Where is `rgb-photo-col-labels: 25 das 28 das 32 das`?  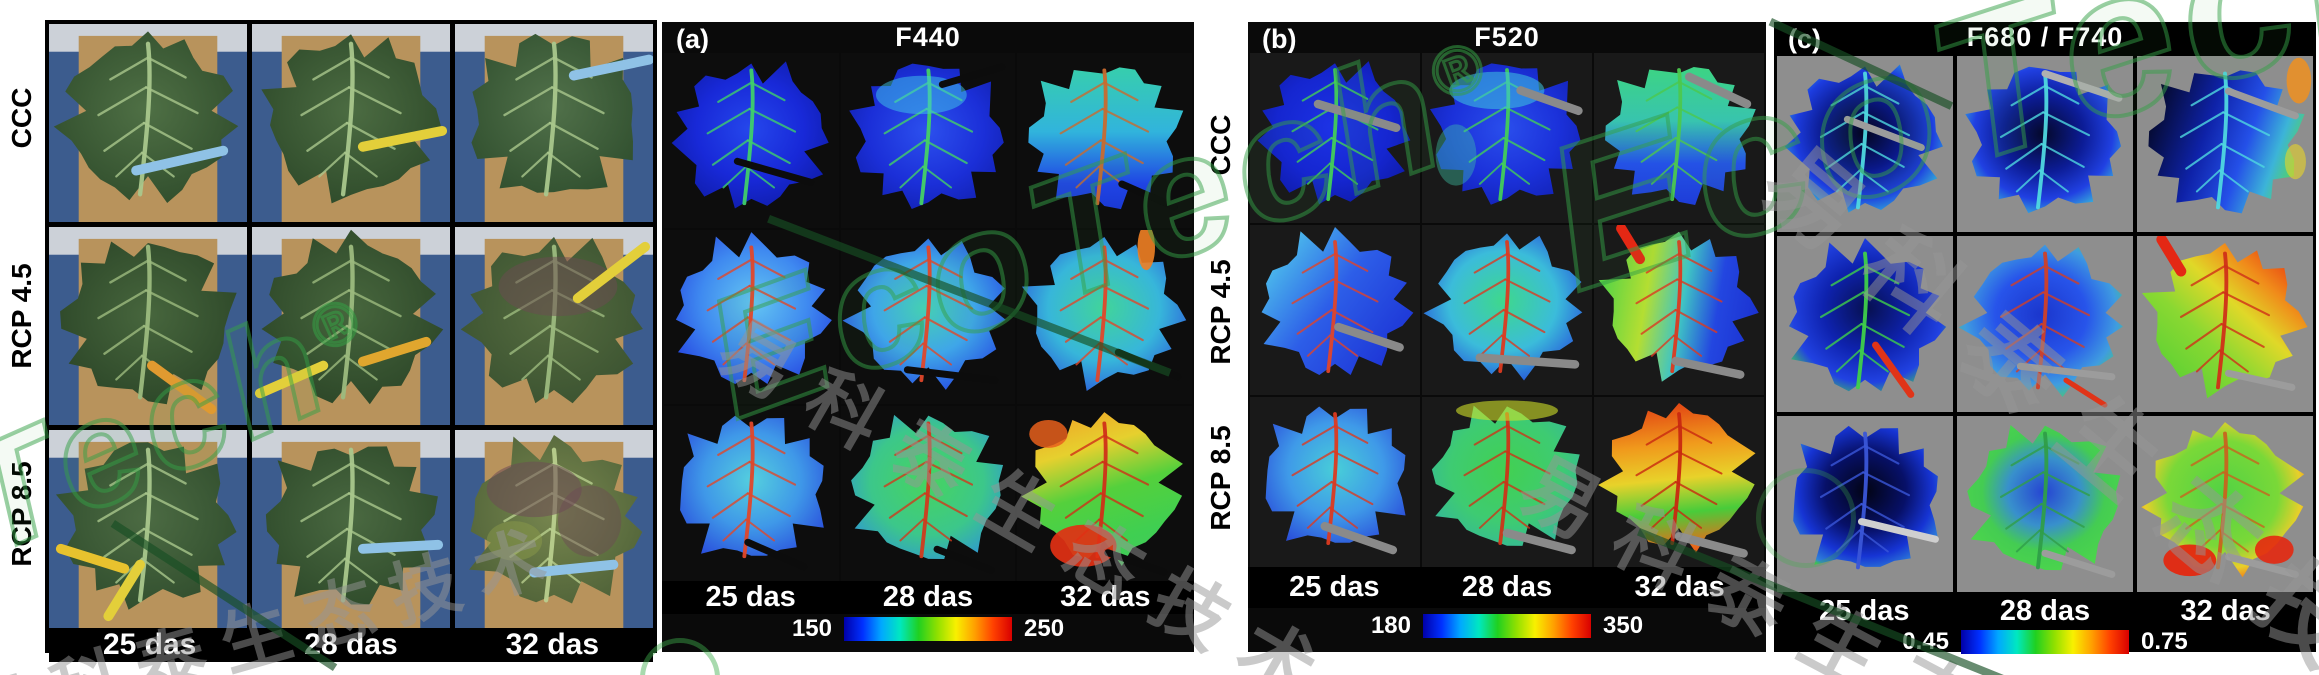 rgb-photo-col-labels: 25 das 28 das 32 das is located at coordinates (351, 645).